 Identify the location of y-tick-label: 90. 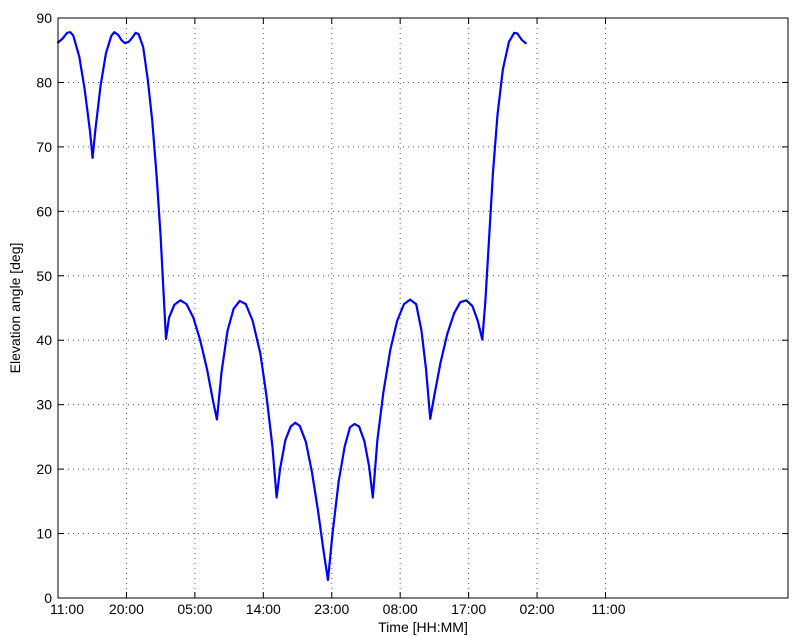
(44, 18).